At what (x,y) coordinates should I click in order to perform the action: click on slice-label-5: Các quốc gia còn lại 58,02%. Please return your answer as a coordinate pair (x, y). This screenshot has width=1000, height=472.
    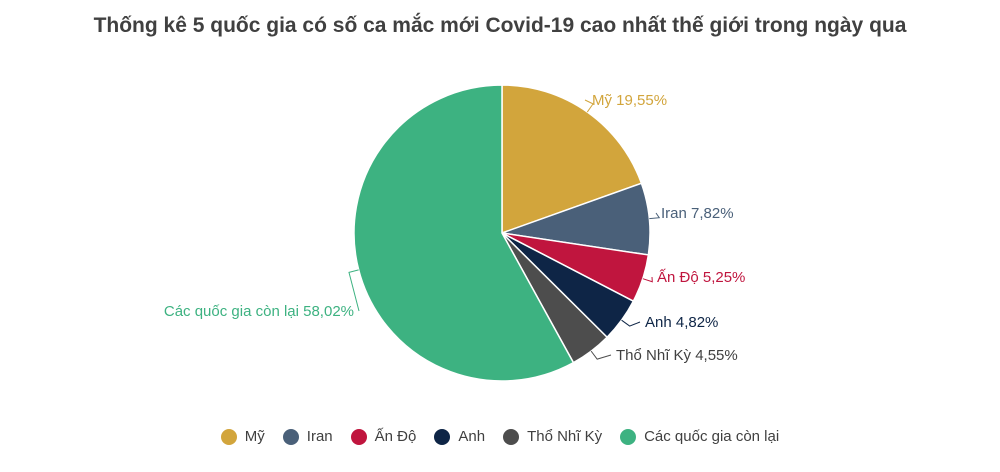
    Looking at the image, I should click on (259, 311).